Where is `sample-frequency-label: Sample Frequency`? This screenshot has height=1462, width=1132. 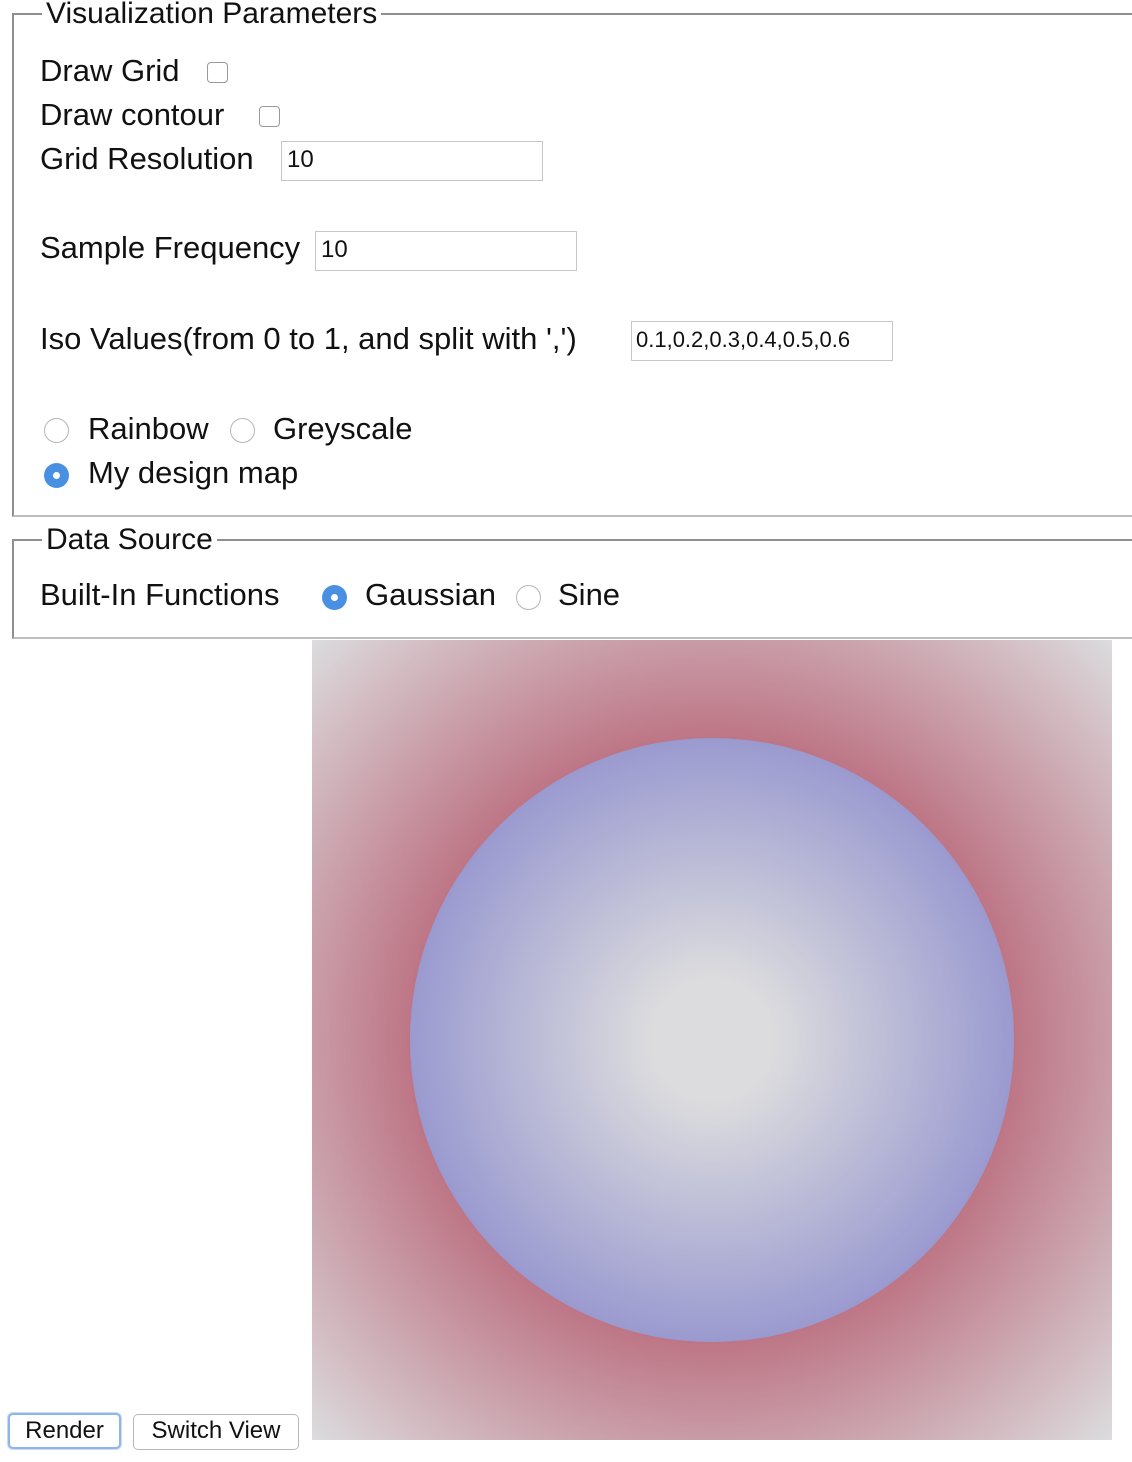
sample-frequency-label: Sample Frequency is located at coordinates (170, 247).